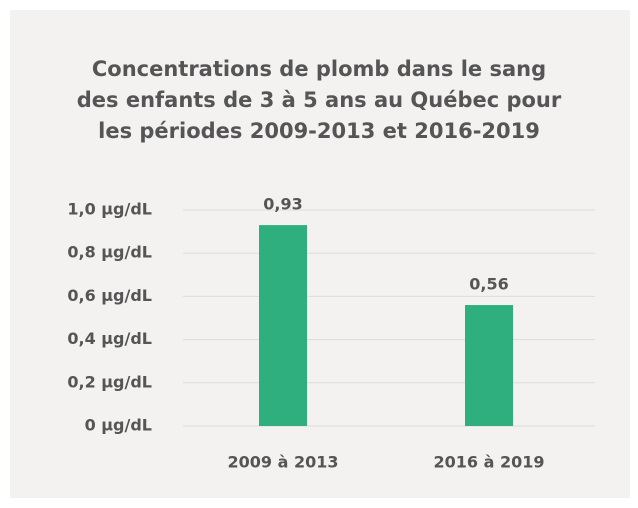 Image resolution: width=638 pixels, height=508 pixels. What do you see at coordinates (118, 425) in the screenshot?
I see `y-tick-label: 0 µg/dL` at bounding box center [118, 425].